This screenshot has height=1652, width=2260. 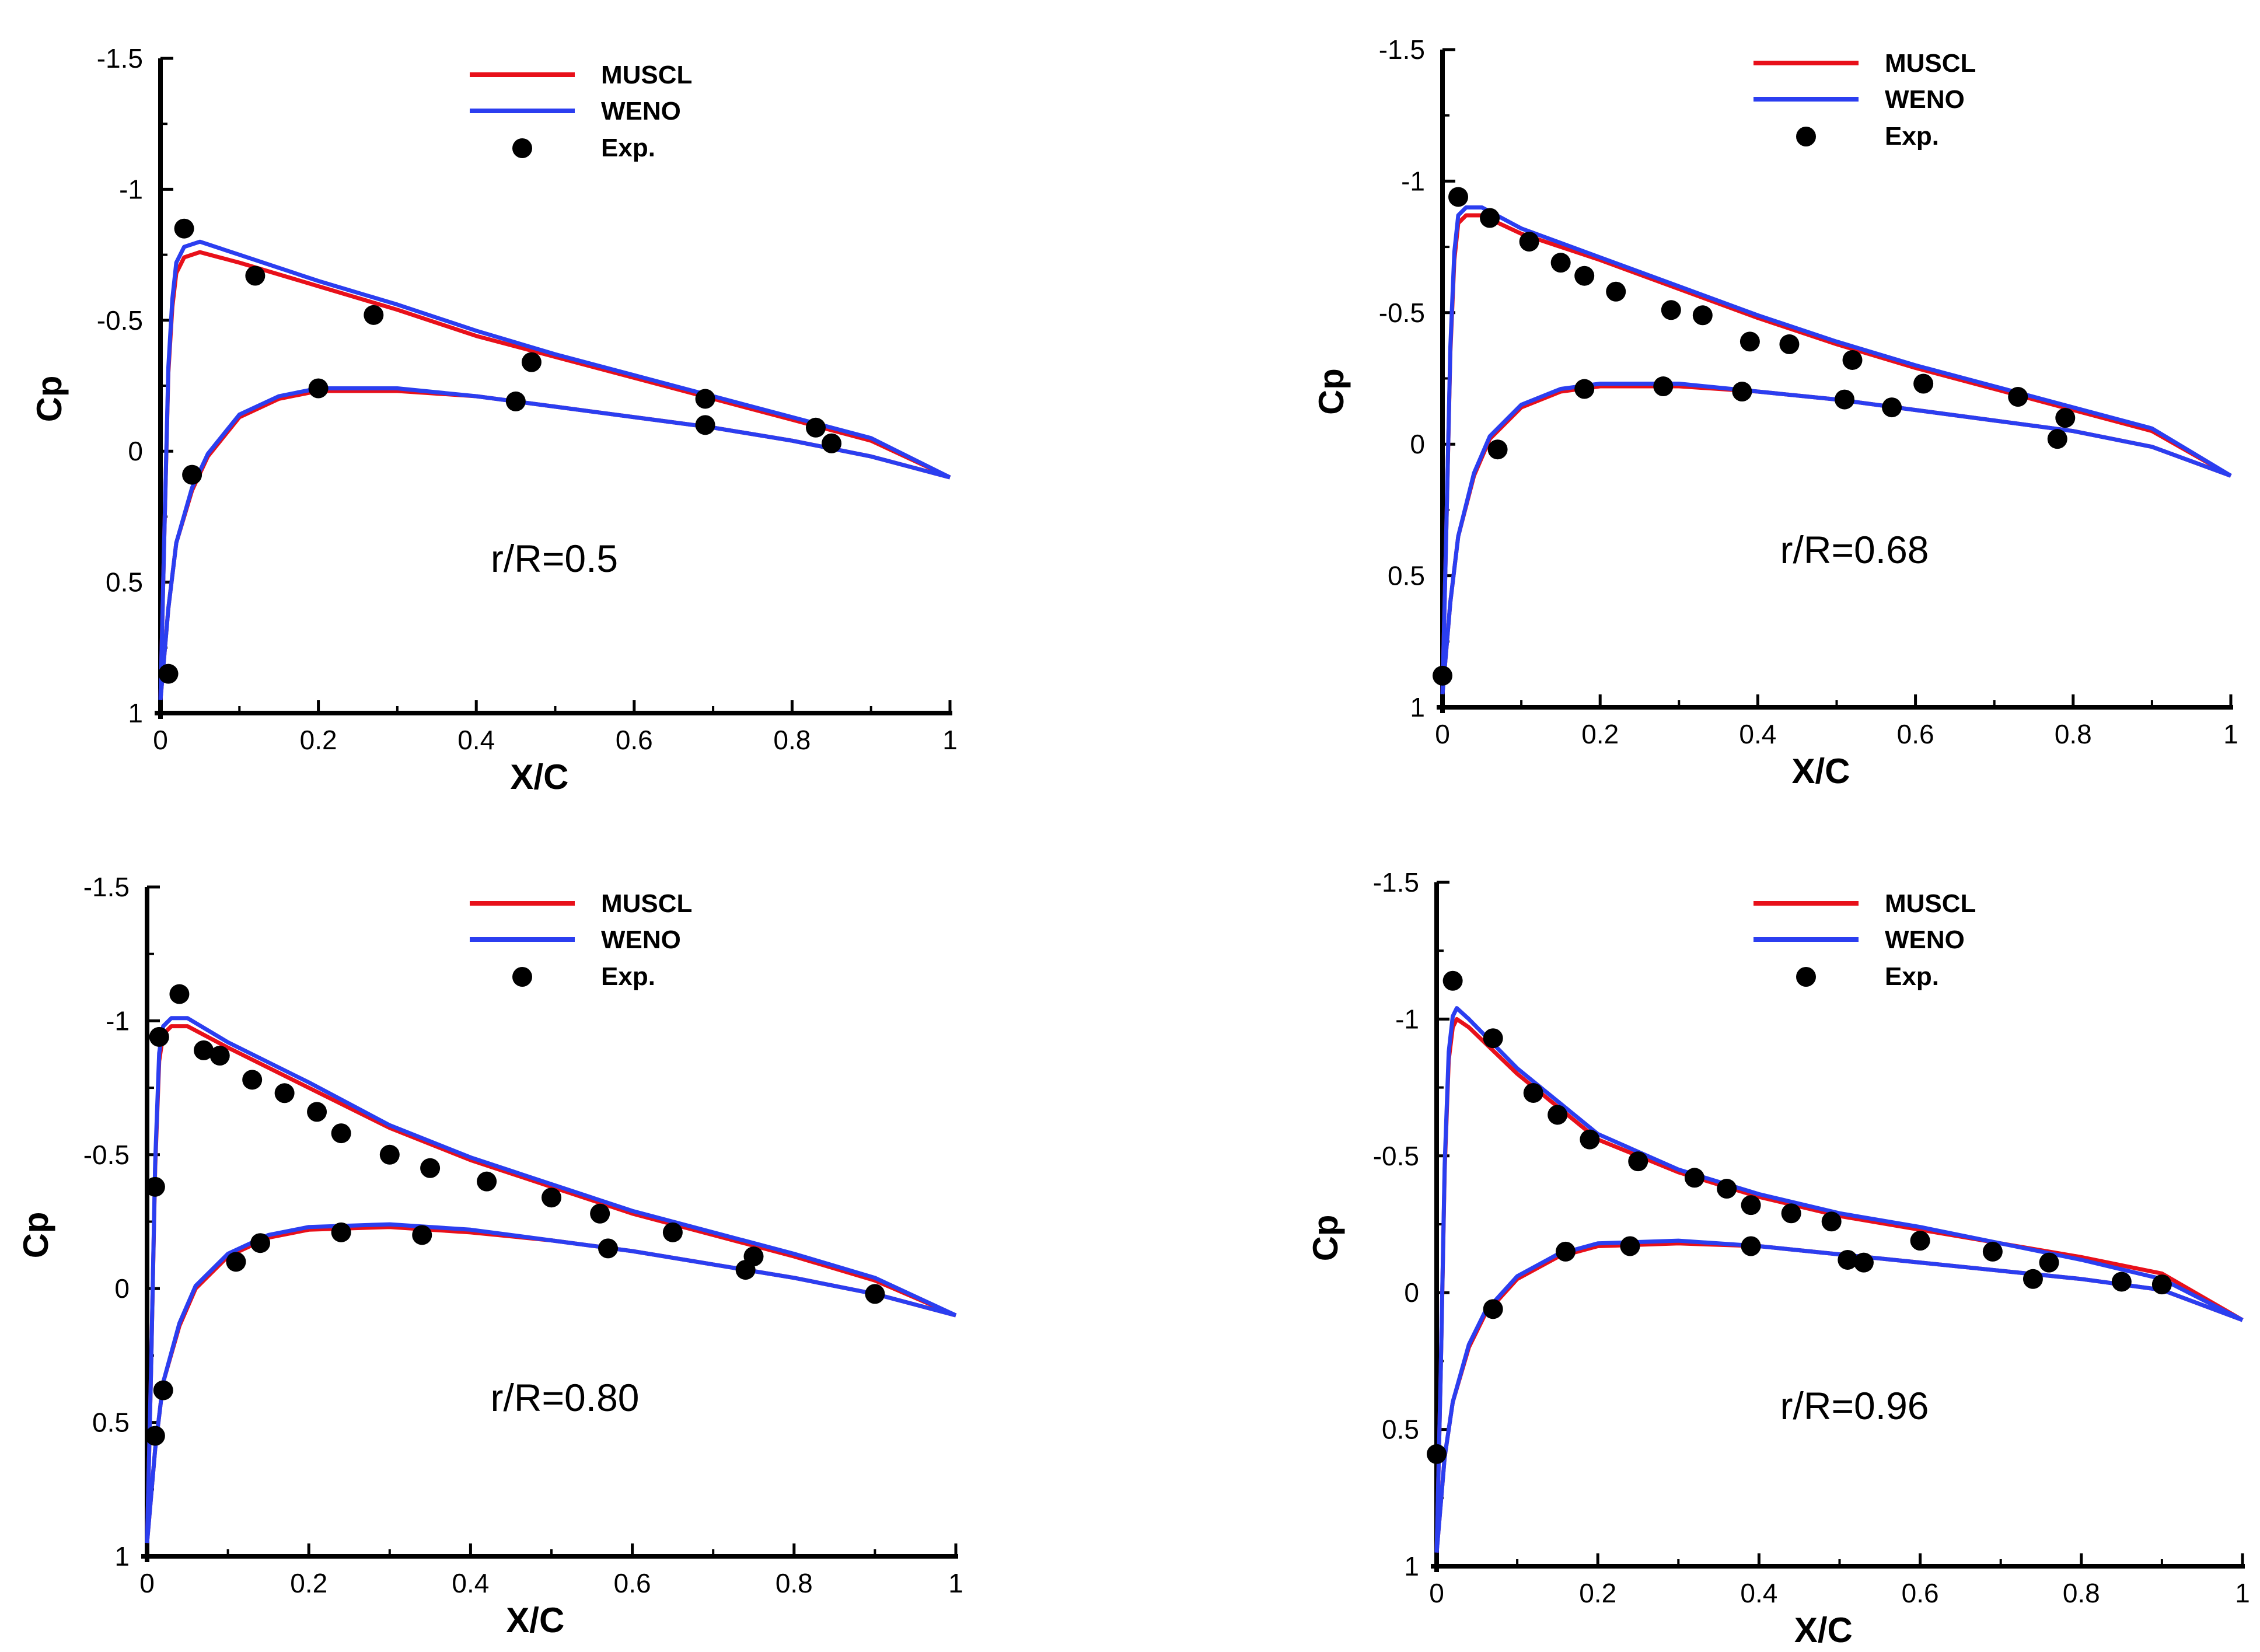 What do you see at coordinates (124, 583) in the screenshot?
I see `y-tick-label: 0.5` at bounding box center [124, 583].